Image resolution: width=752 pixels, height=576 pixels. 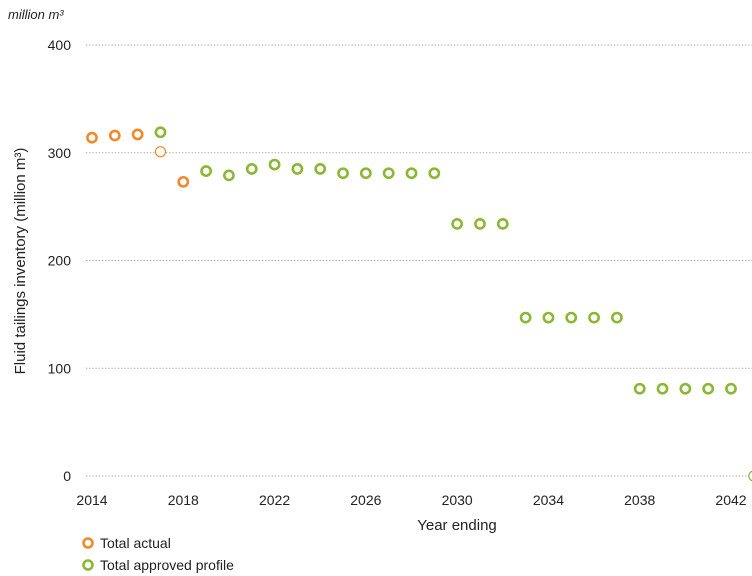 I want to click on x-tick-label: 2030, so click(x=457, y=500).